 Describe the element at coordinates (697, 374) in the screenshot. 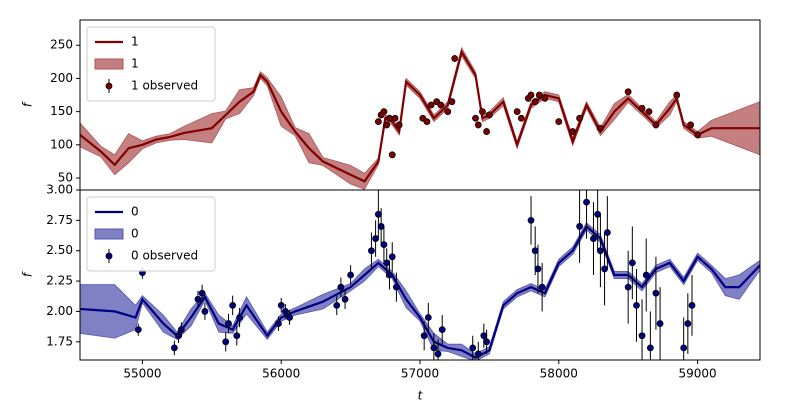

I see `x-tick-label: 59000` at that location.